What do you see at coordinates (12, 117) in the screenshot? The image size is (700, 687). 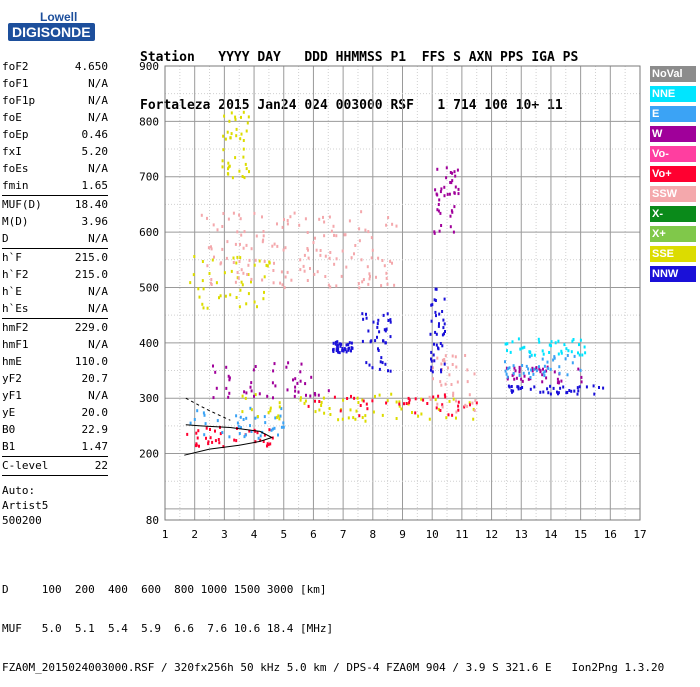 I see `param-name: foE` at bounding box center [12, 117].